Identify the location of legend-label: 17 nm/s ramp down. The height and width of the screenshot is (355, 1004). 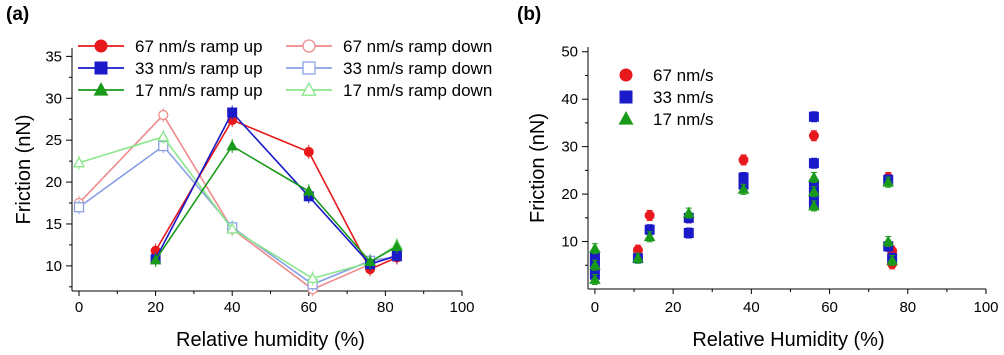
(417, 90).